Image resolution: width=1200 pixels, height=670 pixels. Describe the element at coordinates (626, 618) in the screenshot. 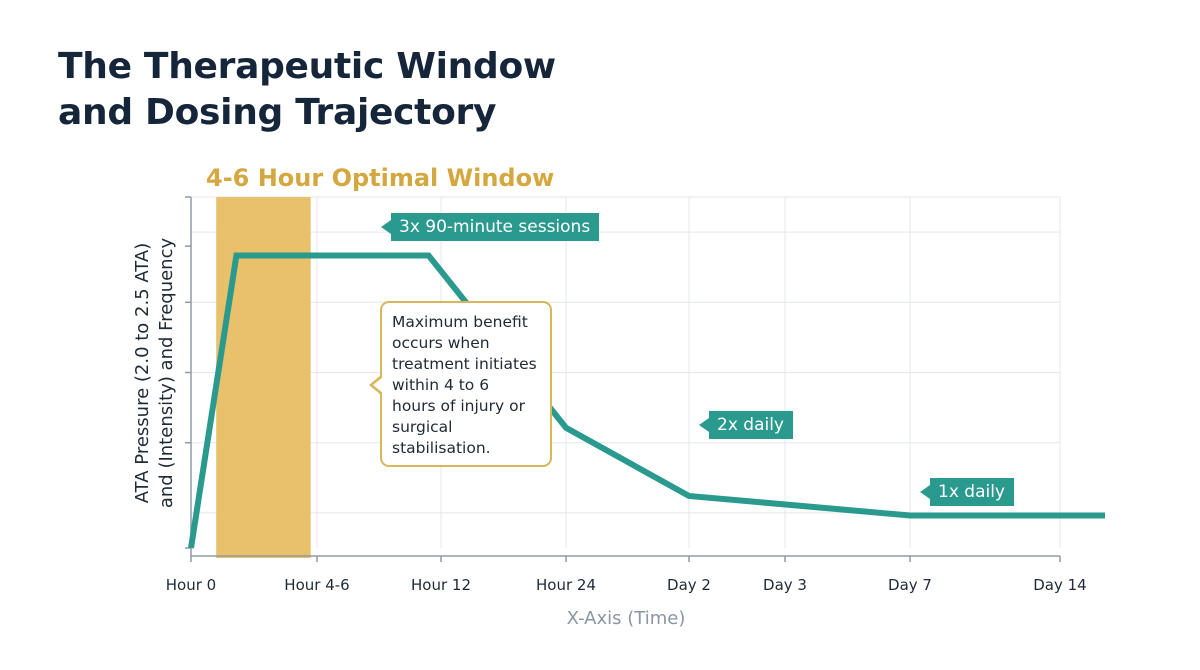

I see `x-axis-label: X-Axis (Time)` at that location.